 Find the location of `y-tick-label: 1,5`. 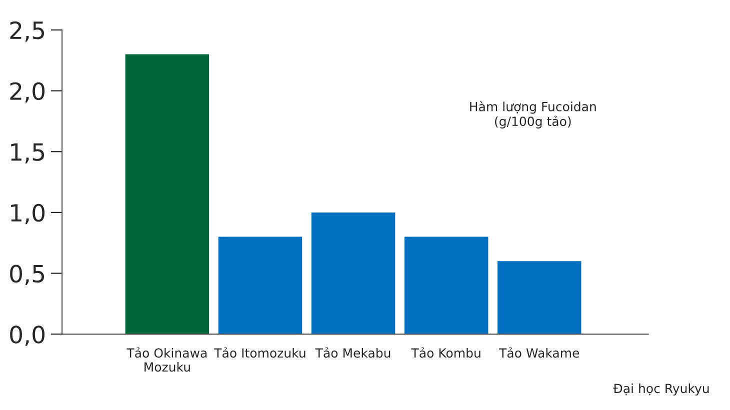

y-tick-label: 1,5 is located at coordinates (27, 153).